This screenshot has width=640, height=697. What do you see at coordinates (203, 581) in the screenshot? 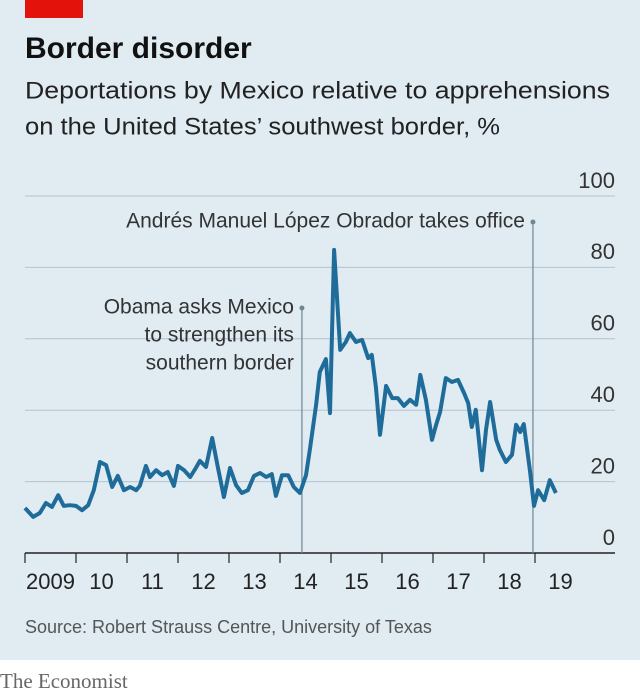
I see `x-tick-label: 12` at bounding box center [203, 581].